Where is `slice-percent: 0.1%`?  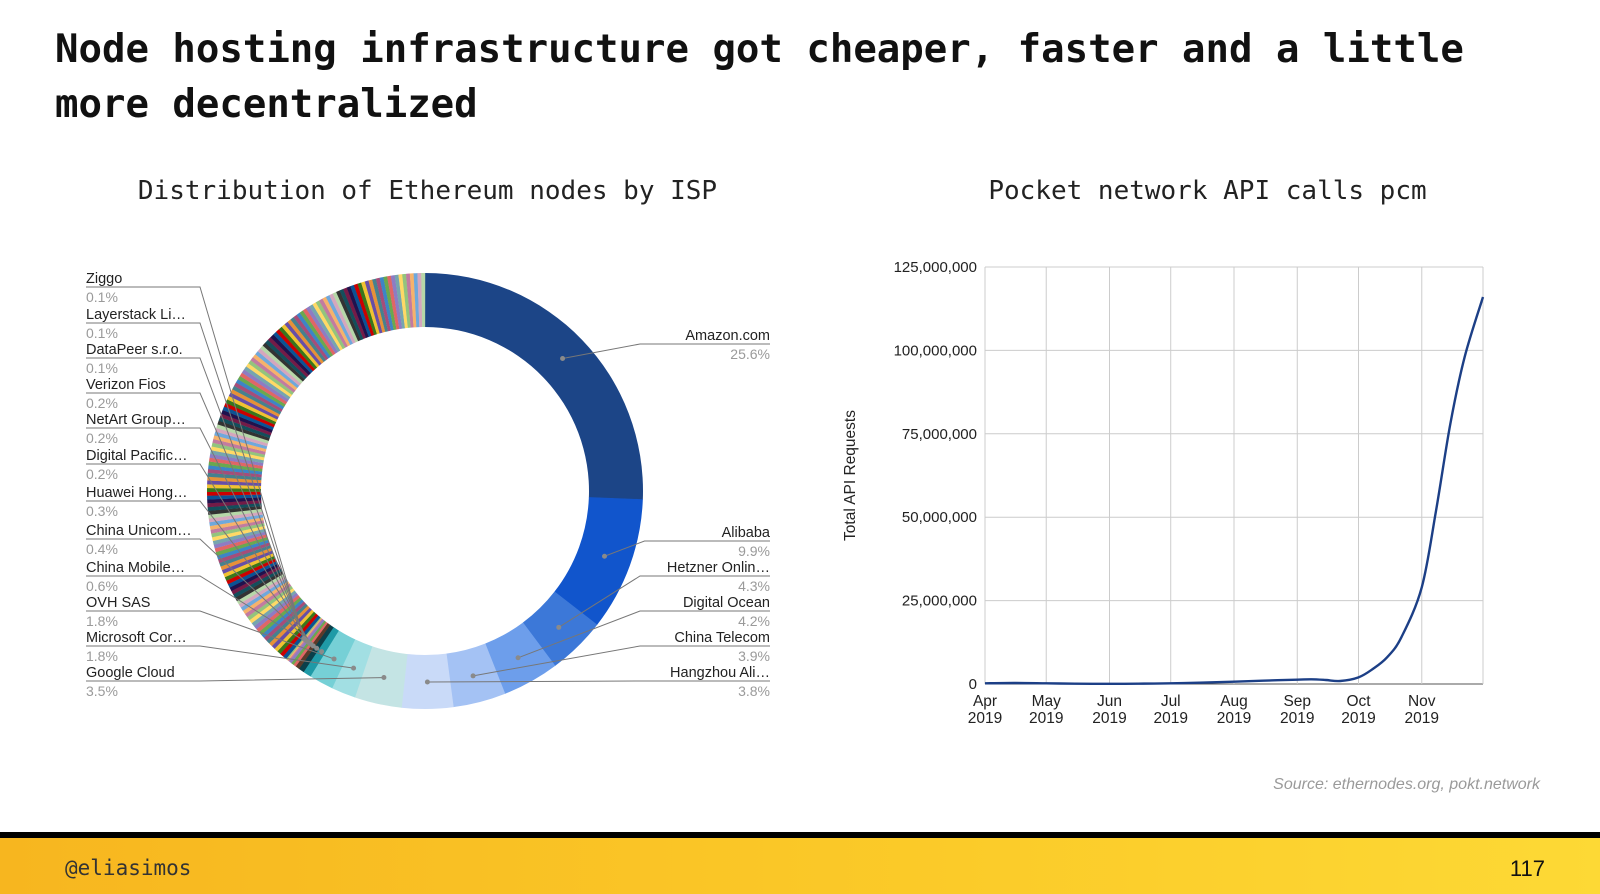 slice-percent: 0.1% is located at coordinates (102, 368).